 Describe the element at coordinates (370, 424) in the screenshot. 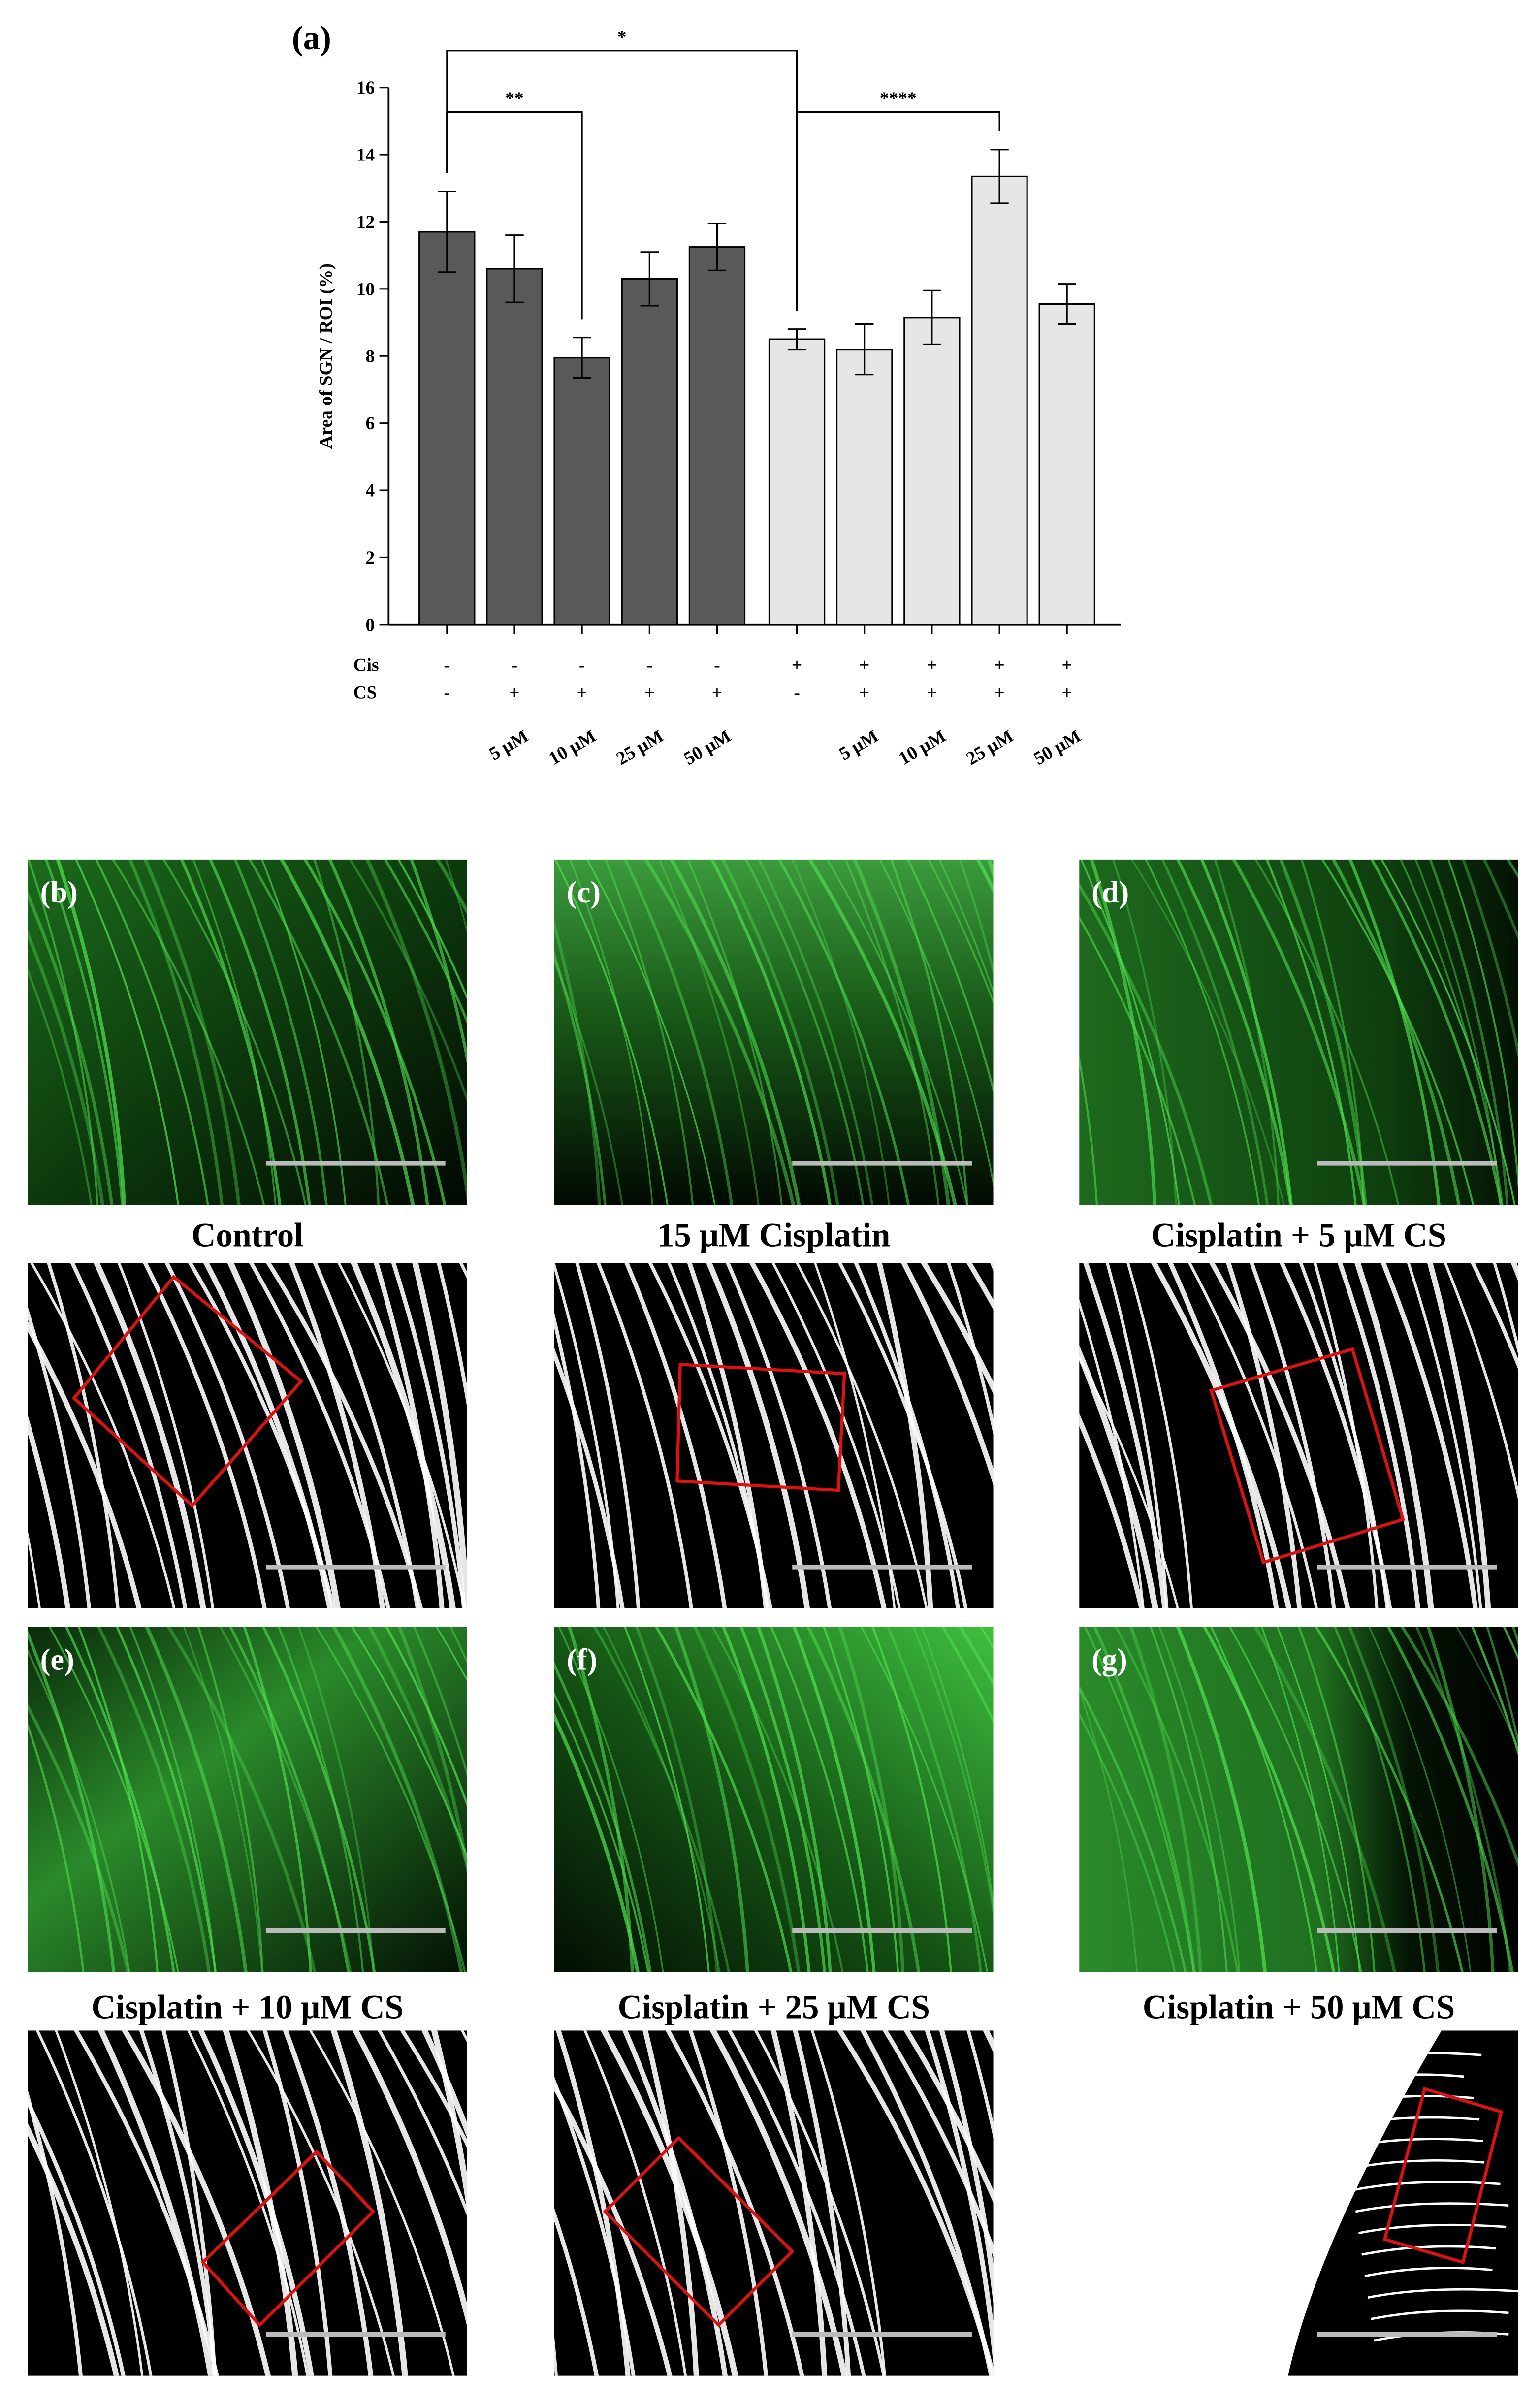

I see `y-tick-label: 6` at that location.